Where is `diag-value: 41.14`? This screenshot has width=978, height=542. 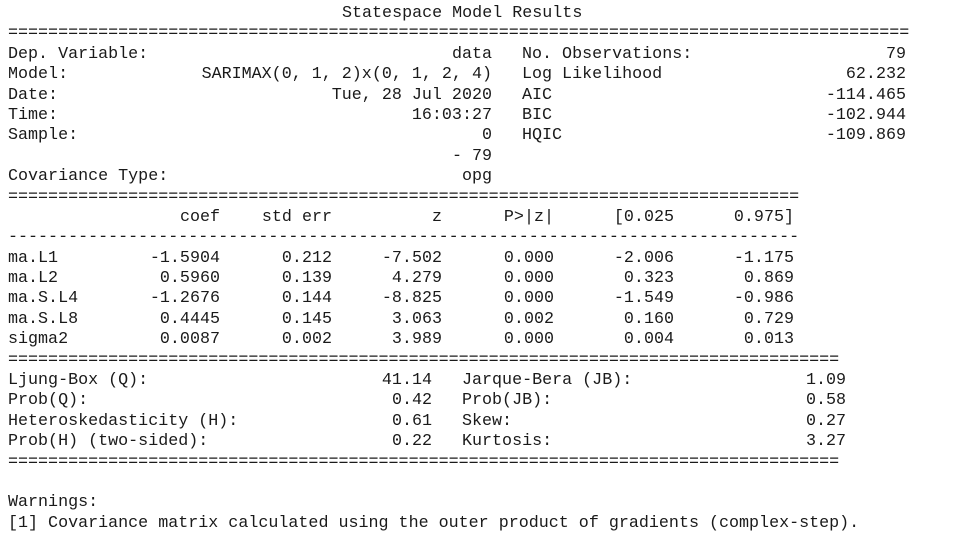 diag-value: 41.14 is located at coordinates (406, 381).